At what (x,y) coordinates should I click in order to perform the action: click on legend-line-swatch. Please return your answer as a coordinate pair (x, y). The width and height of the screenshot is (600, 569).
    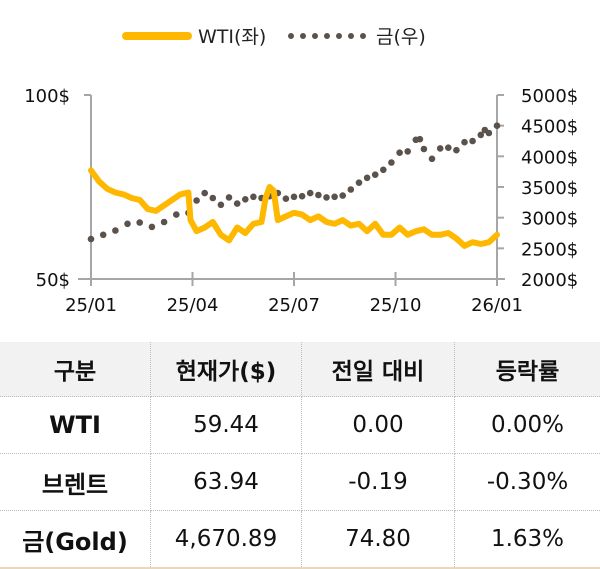
    Looking at the image, I should click on (157, 36).